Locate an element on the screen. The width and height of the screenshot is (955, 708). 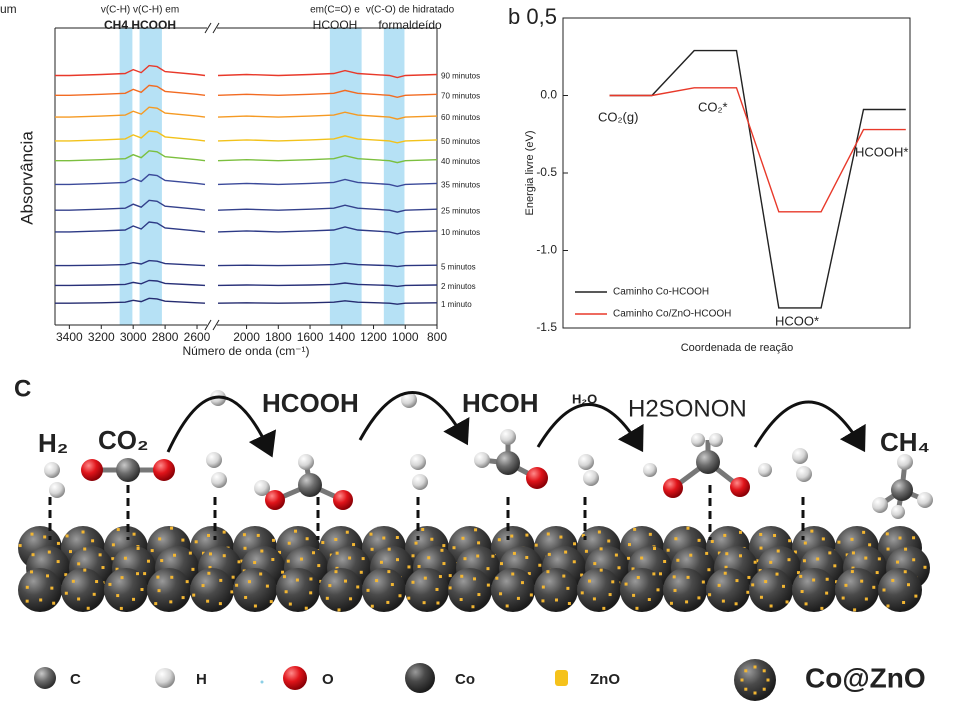
y-tick-label: 0.0 is located at coordinates (548, 95).